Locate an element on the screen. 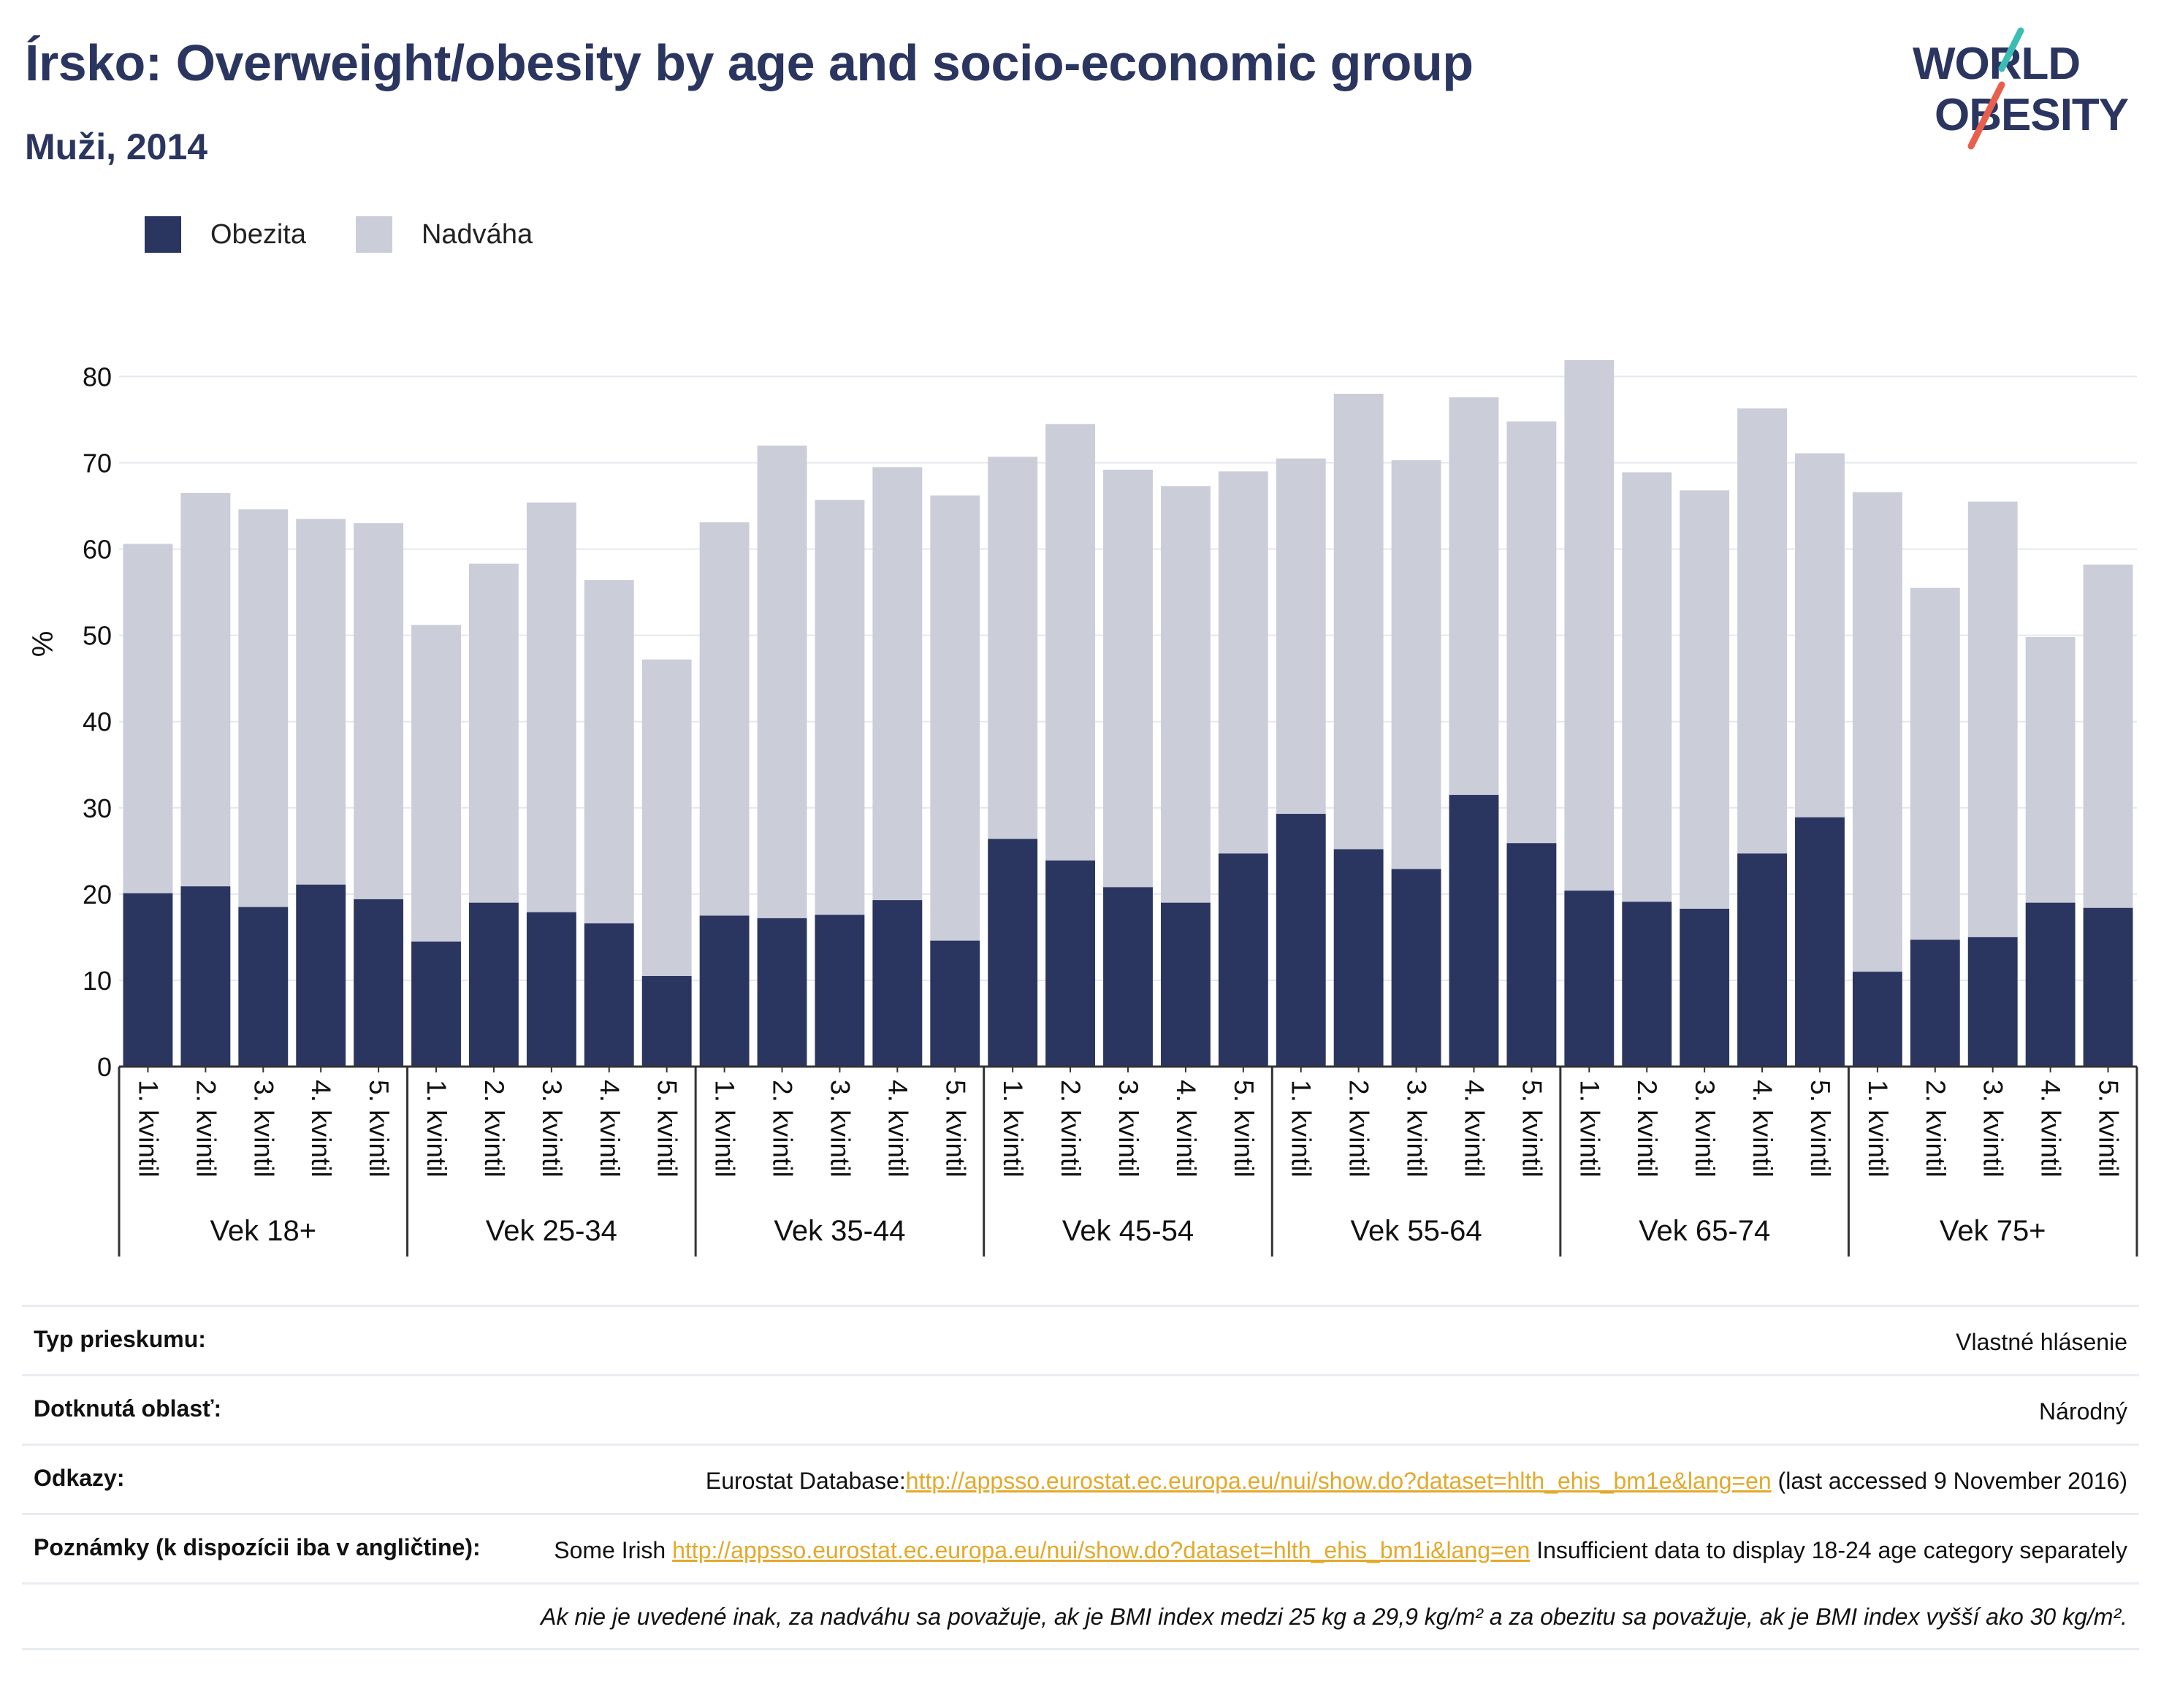  y-tick-label: 50 is located at coordinates (97, 636).